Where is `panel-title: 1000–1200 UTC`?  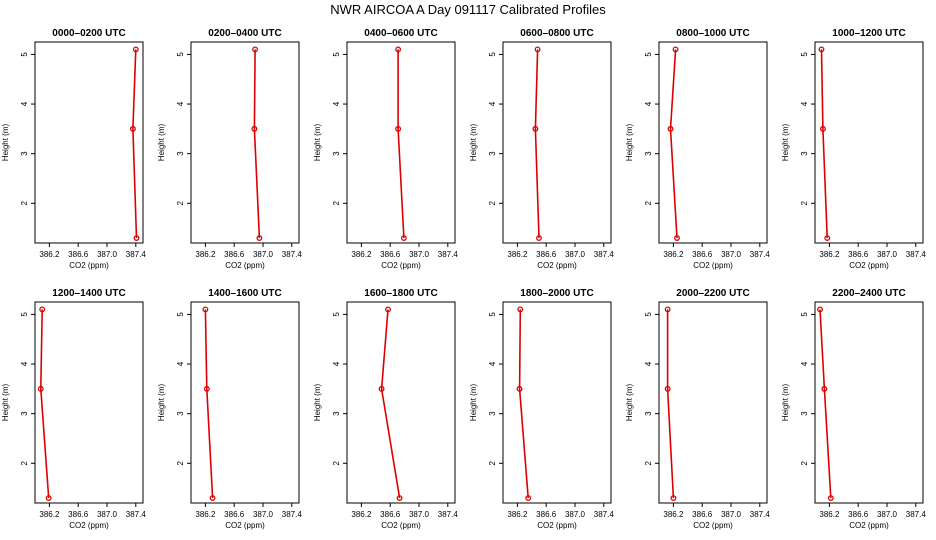
panel-title: 1000–1200 UTC is located at coordinates (868, 33).